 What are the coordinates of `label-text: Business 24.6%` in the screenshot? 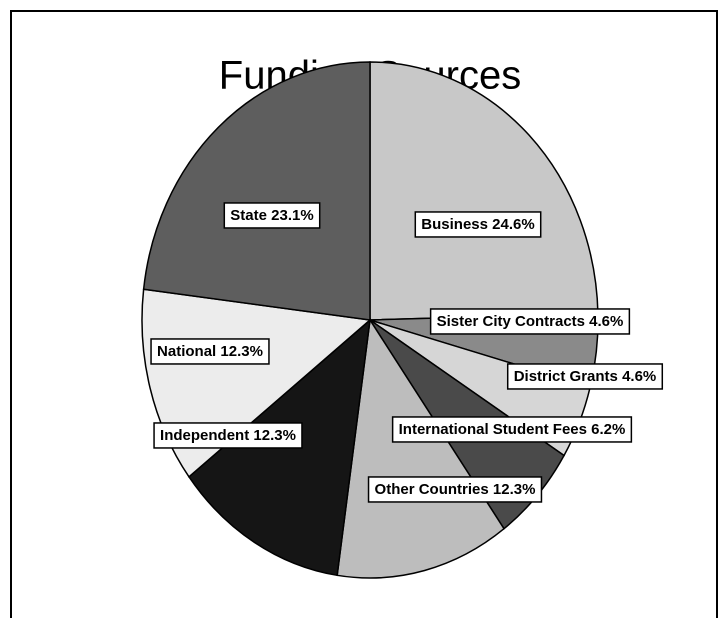 It's located at (477, 224).